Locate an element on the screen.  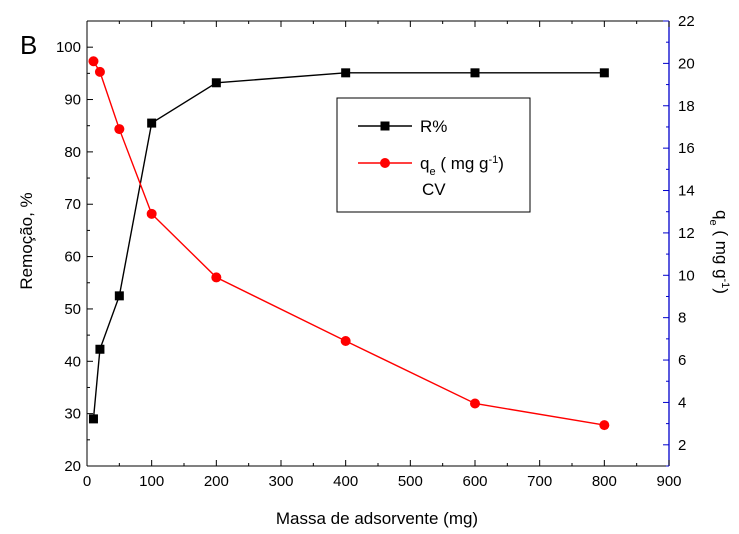
y-left-tick-label: 20 is located at coordinates (72, 466).